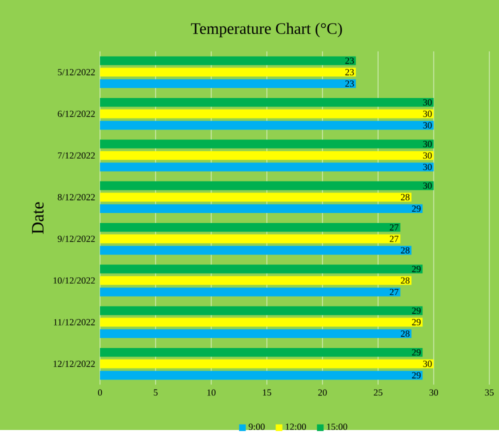 Image resolution: width=499 pixels, height=437 pixels. What do you see at coordinates (76, 155) in the screenshot?
I see `y-tick-label: 7/12/2022` at bounding box center [76, 155].